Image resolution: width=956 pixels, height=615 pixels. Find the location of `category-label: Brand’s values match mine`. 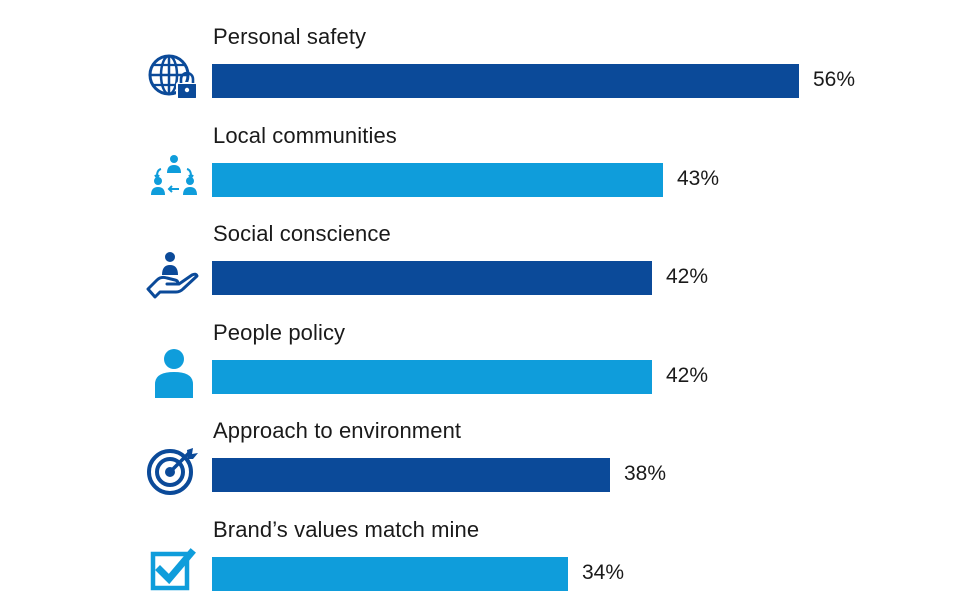

category-label: Brand’s values match mine is located at coordinates (346, 529).